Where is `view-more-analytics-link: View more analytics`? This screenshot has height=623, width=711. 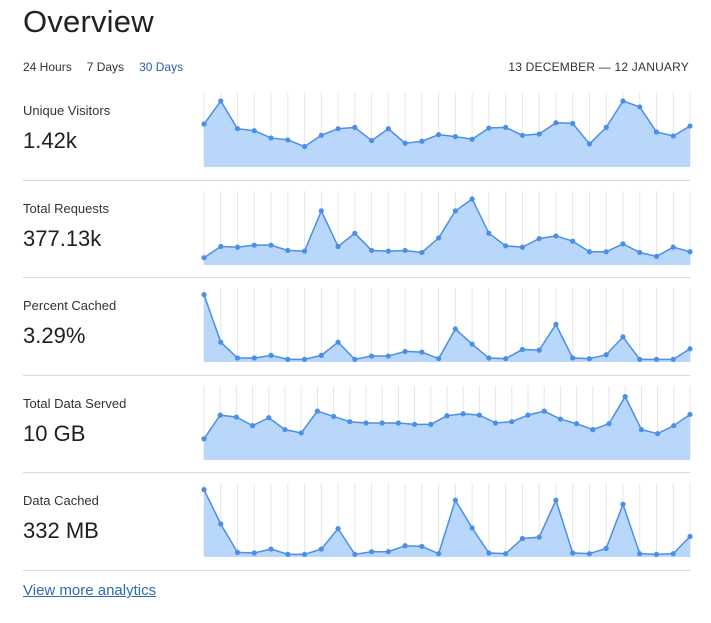 view-more-analytics-link: View more analytics is located at coordinates (90, 590).